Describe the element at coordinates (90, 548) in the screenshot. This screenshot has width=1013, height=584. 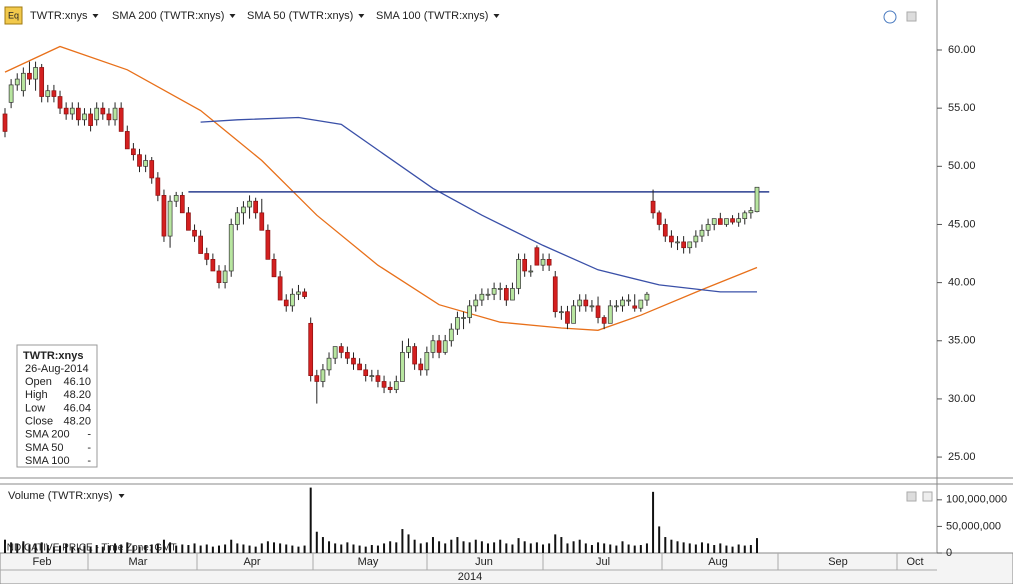
I see `pane-note: INDICATIVE PRICE - Time Zone: GMT` at that location.